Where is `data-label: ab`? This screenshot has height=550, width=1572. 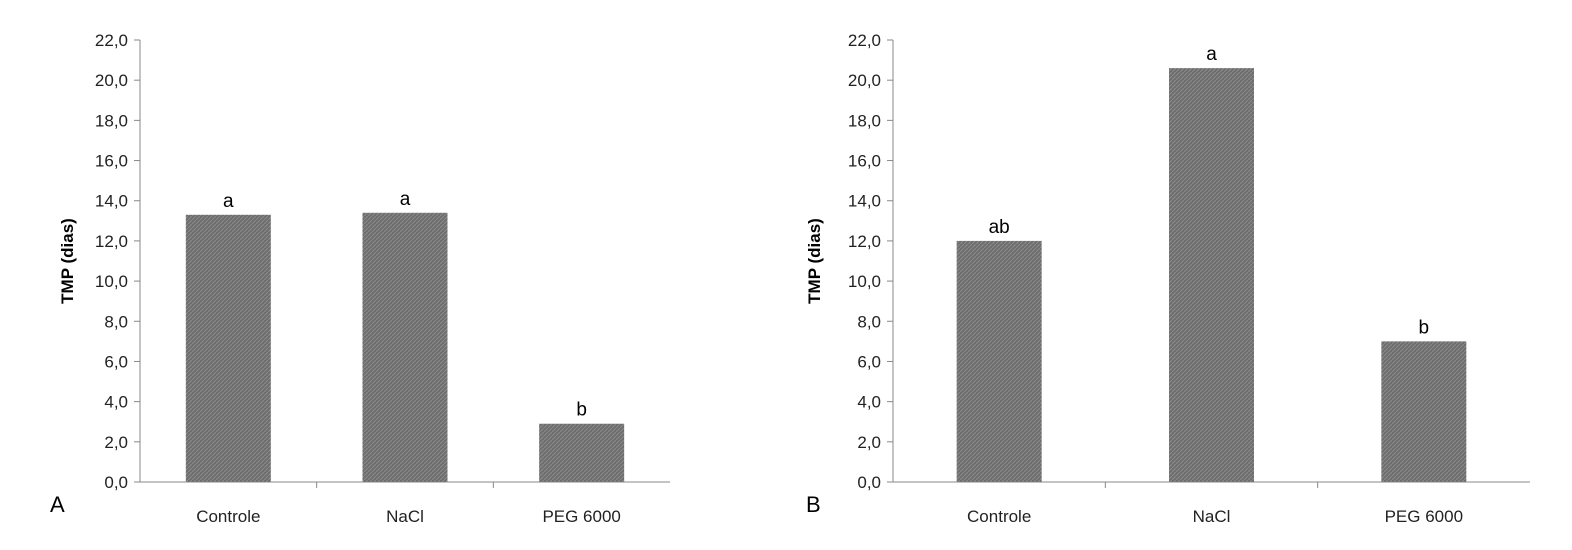 data-label: ab is located at coordinates (999, 227).